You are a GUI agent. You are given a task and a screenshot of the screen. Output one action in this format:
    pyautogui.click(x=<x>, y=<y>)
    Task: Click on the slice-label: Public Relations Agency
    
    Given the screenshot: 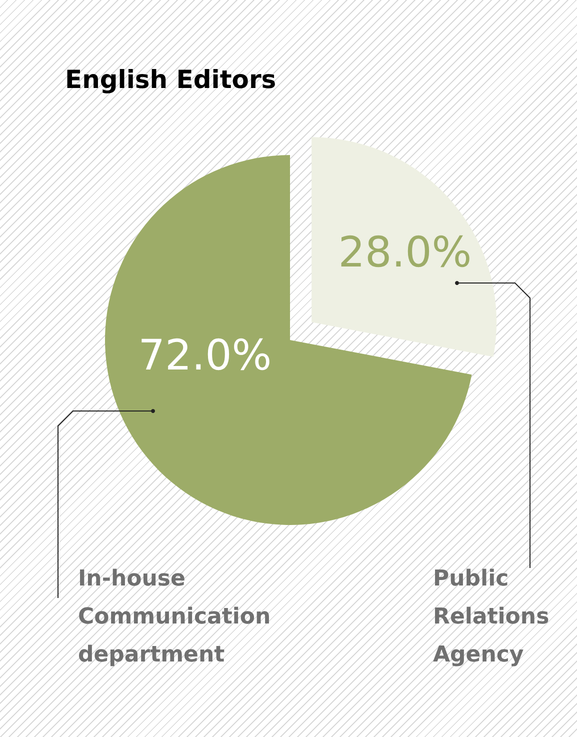 What is the action you would take?
    pyautogui.click(x=495, y=617)
    